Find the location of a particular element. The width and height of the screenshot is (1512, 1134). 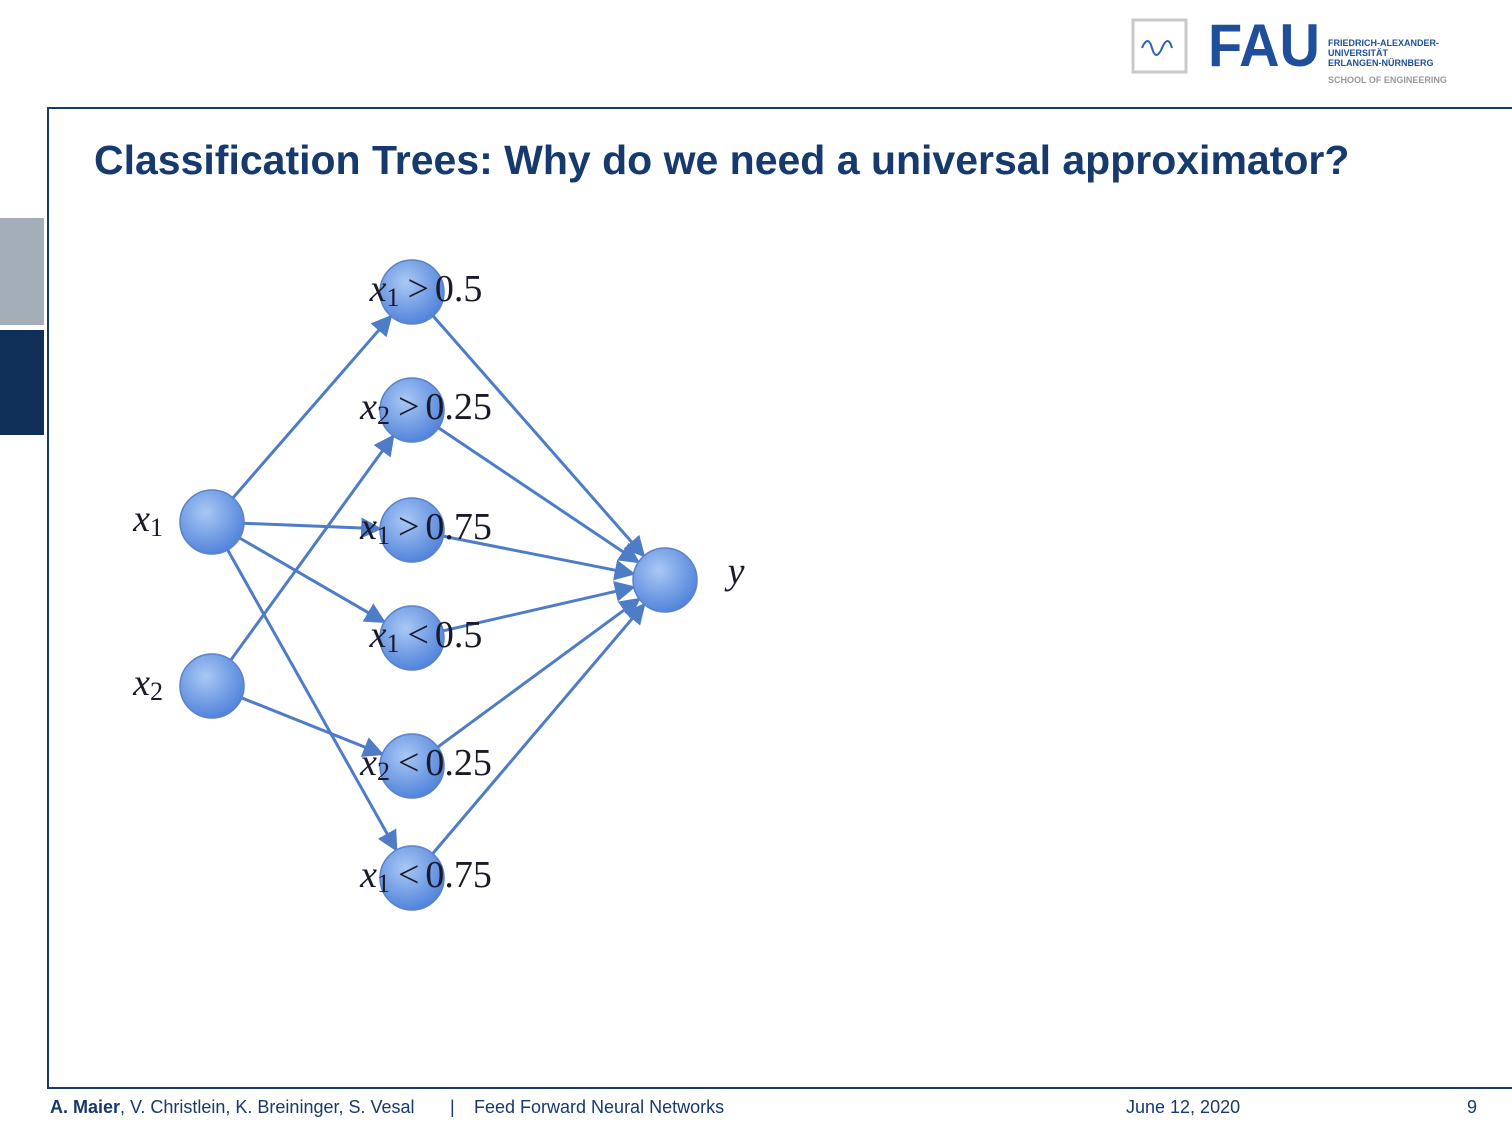

logo-line: FRIEDRICH-ALEXANDER- is located at coordinates (1383, 43).